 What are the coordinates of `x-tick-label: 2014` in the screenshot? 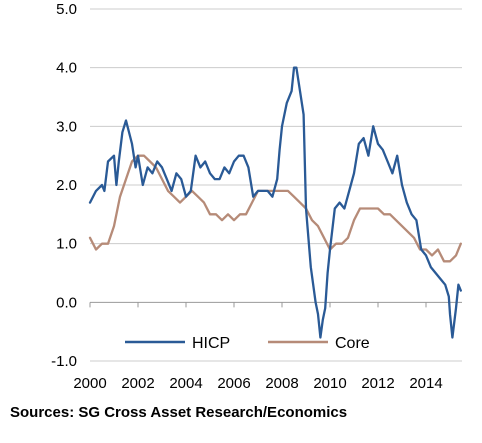 It's located at (425, 383).